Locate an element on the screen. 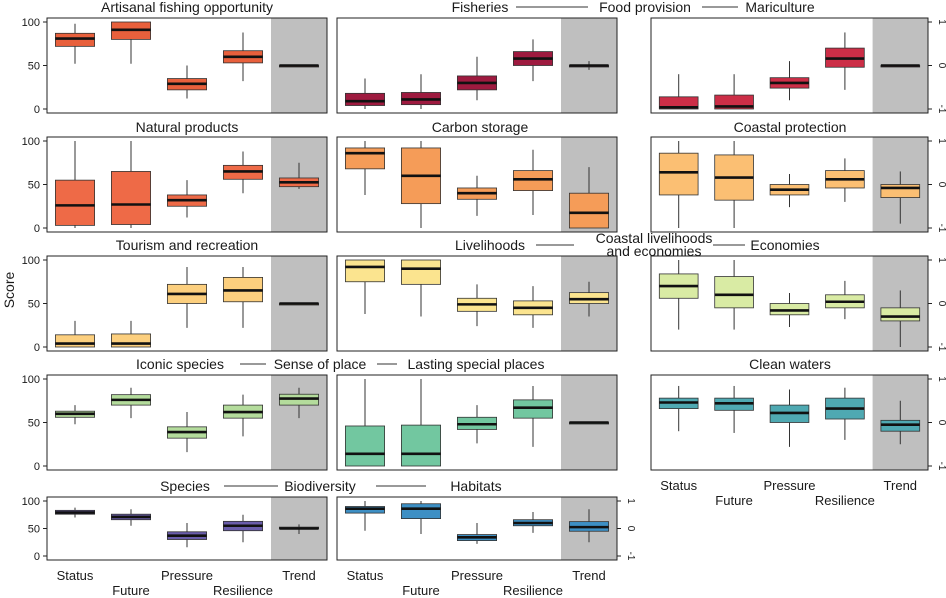 This screenshot has height=598, width=946. group-coastal-livelihoods-line2: and economies is located at coordinates (654, 251).